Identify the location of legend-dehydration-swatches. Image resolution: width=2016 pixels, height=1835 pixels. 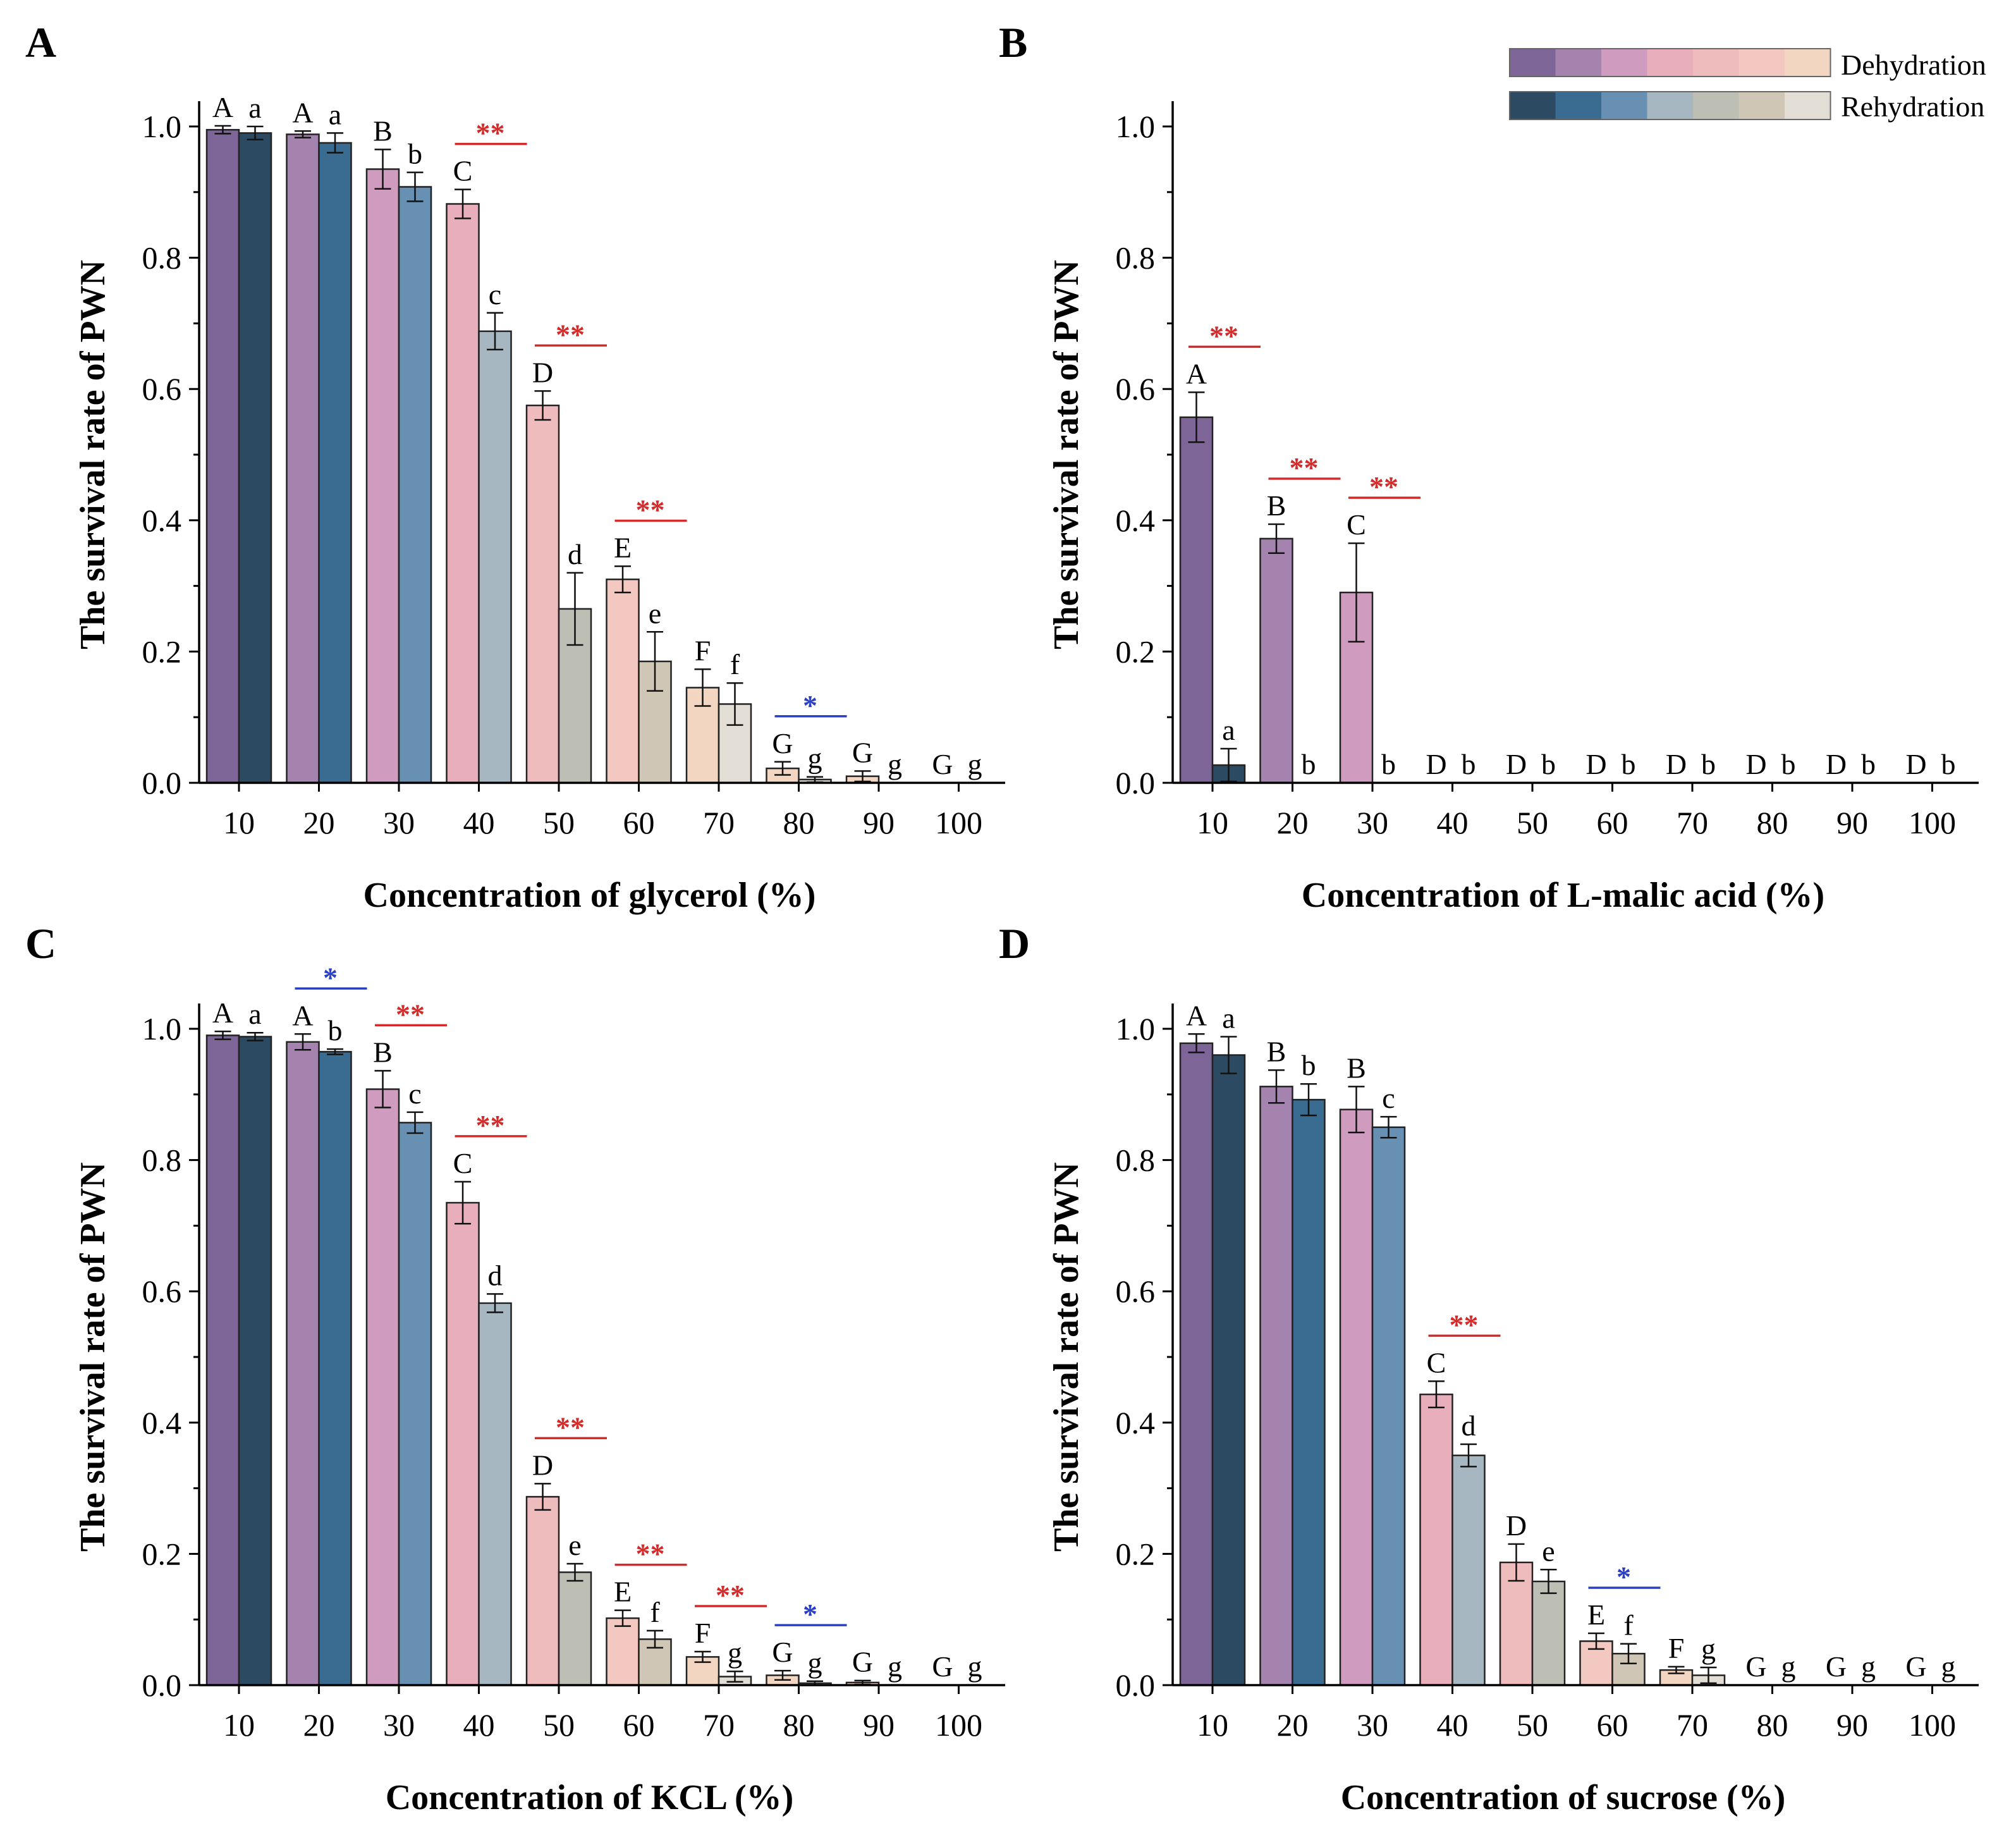
(1670, 62).